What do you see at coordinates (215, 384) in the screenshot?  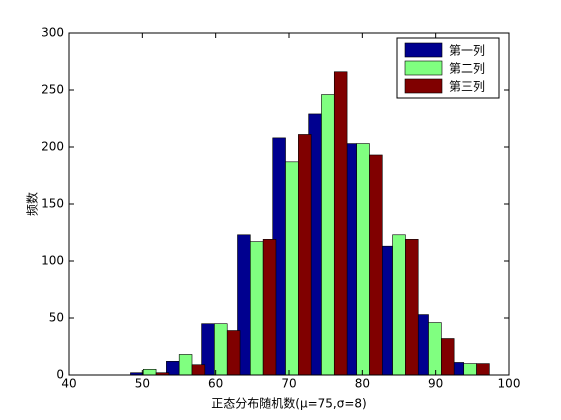 I see `x-tick-label: 60` at bounding box center [215, 384].